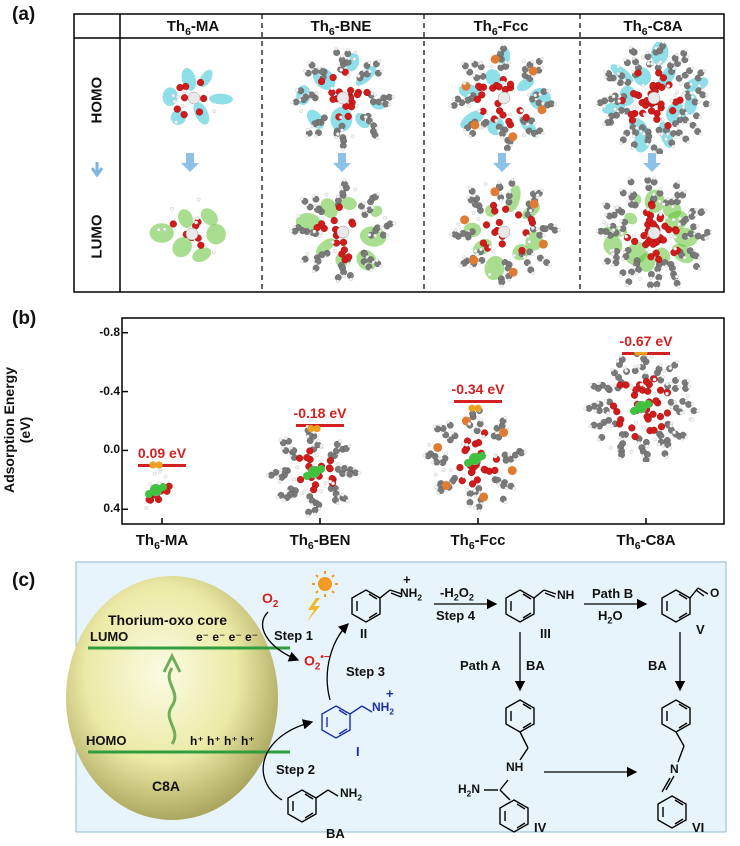 The image size is (740, 846). Describe the element at coordinates (531, 606) in the screenshot. I see `structure-iii-ring` at that location.